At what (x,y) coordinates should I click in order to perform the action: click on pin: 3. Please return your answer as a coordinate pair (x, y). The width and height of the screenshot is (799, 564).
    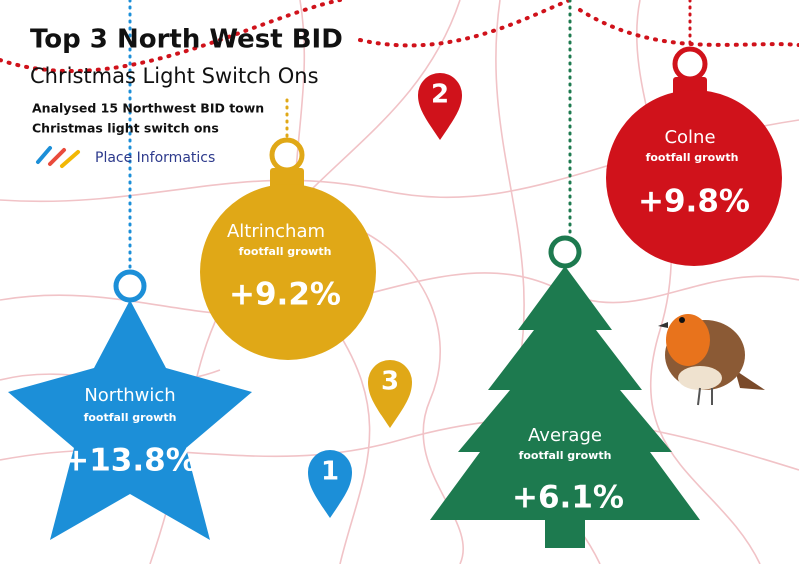
    Looking at the image, I should click on (390, 394).